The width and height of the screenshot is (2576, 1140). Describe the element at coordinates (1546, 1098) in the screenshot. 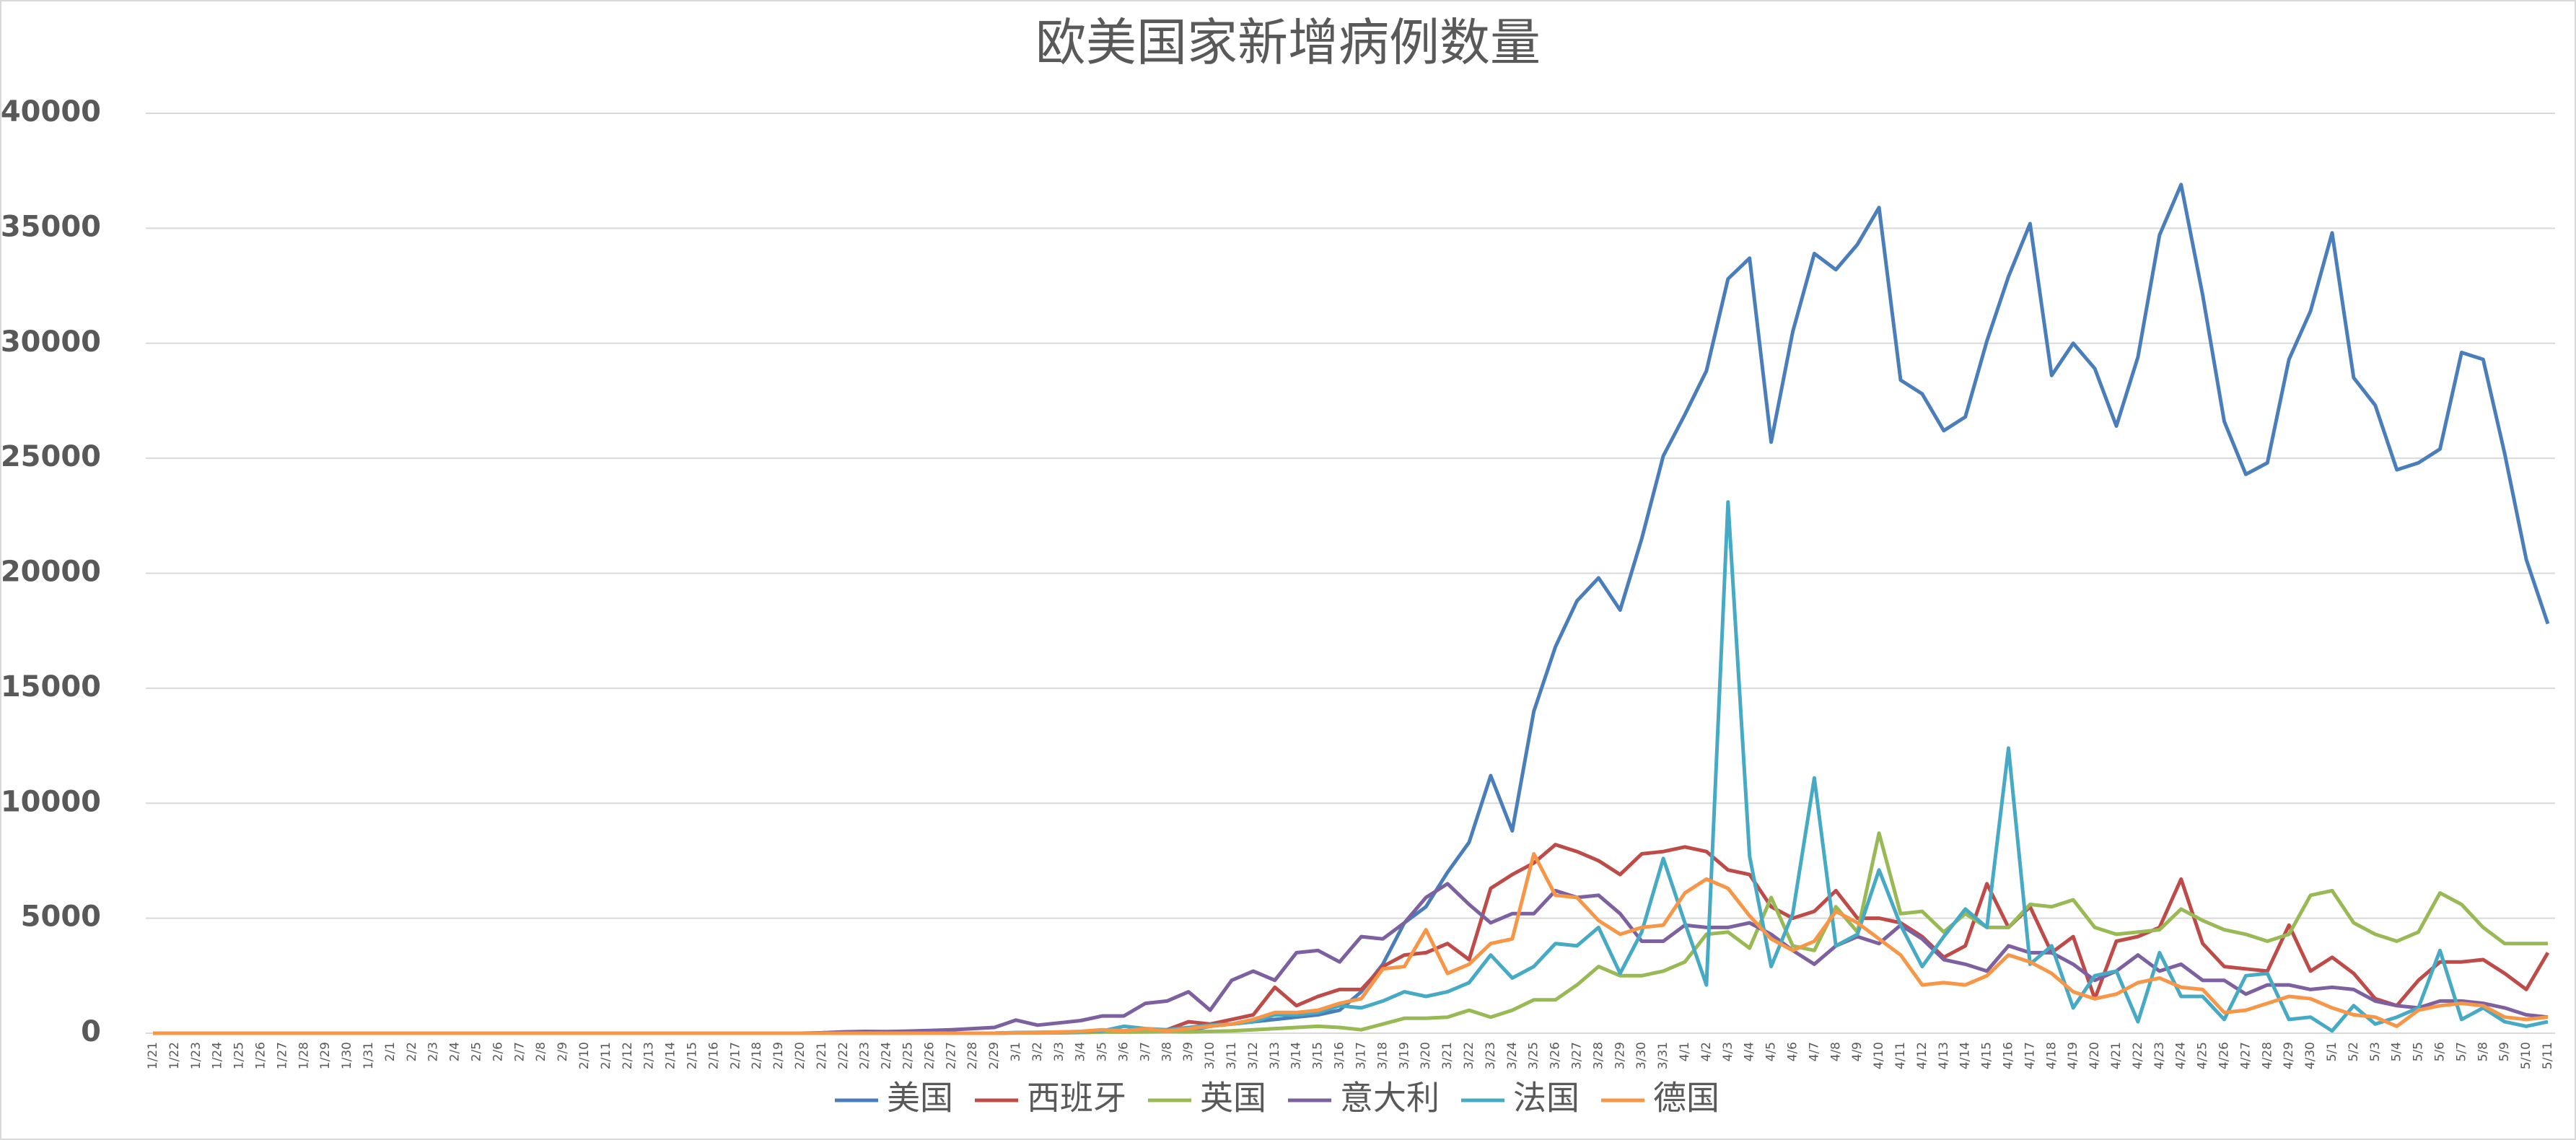

I see `legend-label: 法国` at that location.